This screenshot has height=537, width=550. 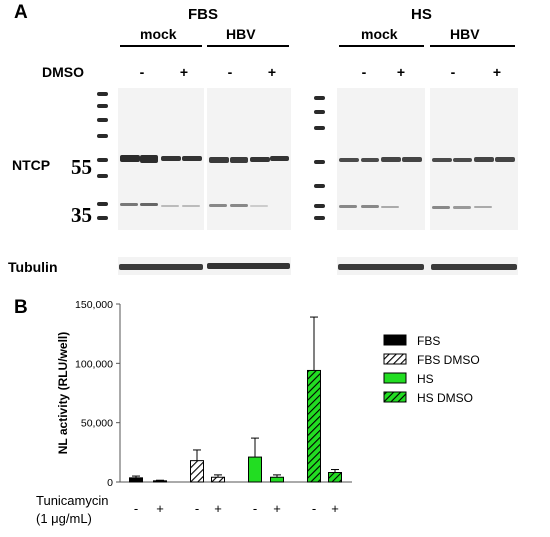 I want to click on y-tick-label: 0, so click(x=110, y=483).